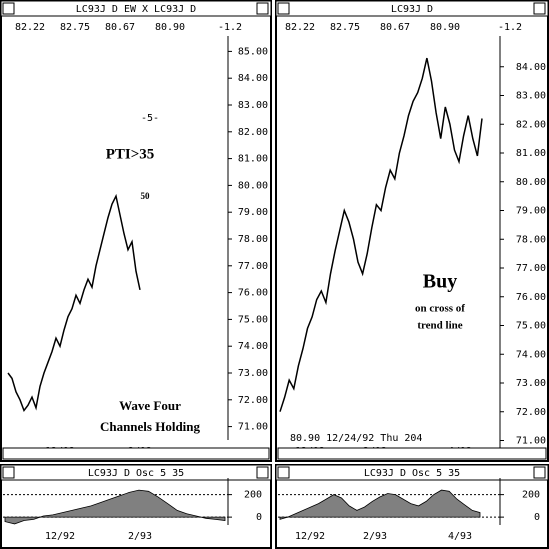 The height and width of the screenshot is (549, 549). What do you see at coordinates (440, 309) in the screenshot?
I see `annotation: on cross of` at bounding box center [440, 309].